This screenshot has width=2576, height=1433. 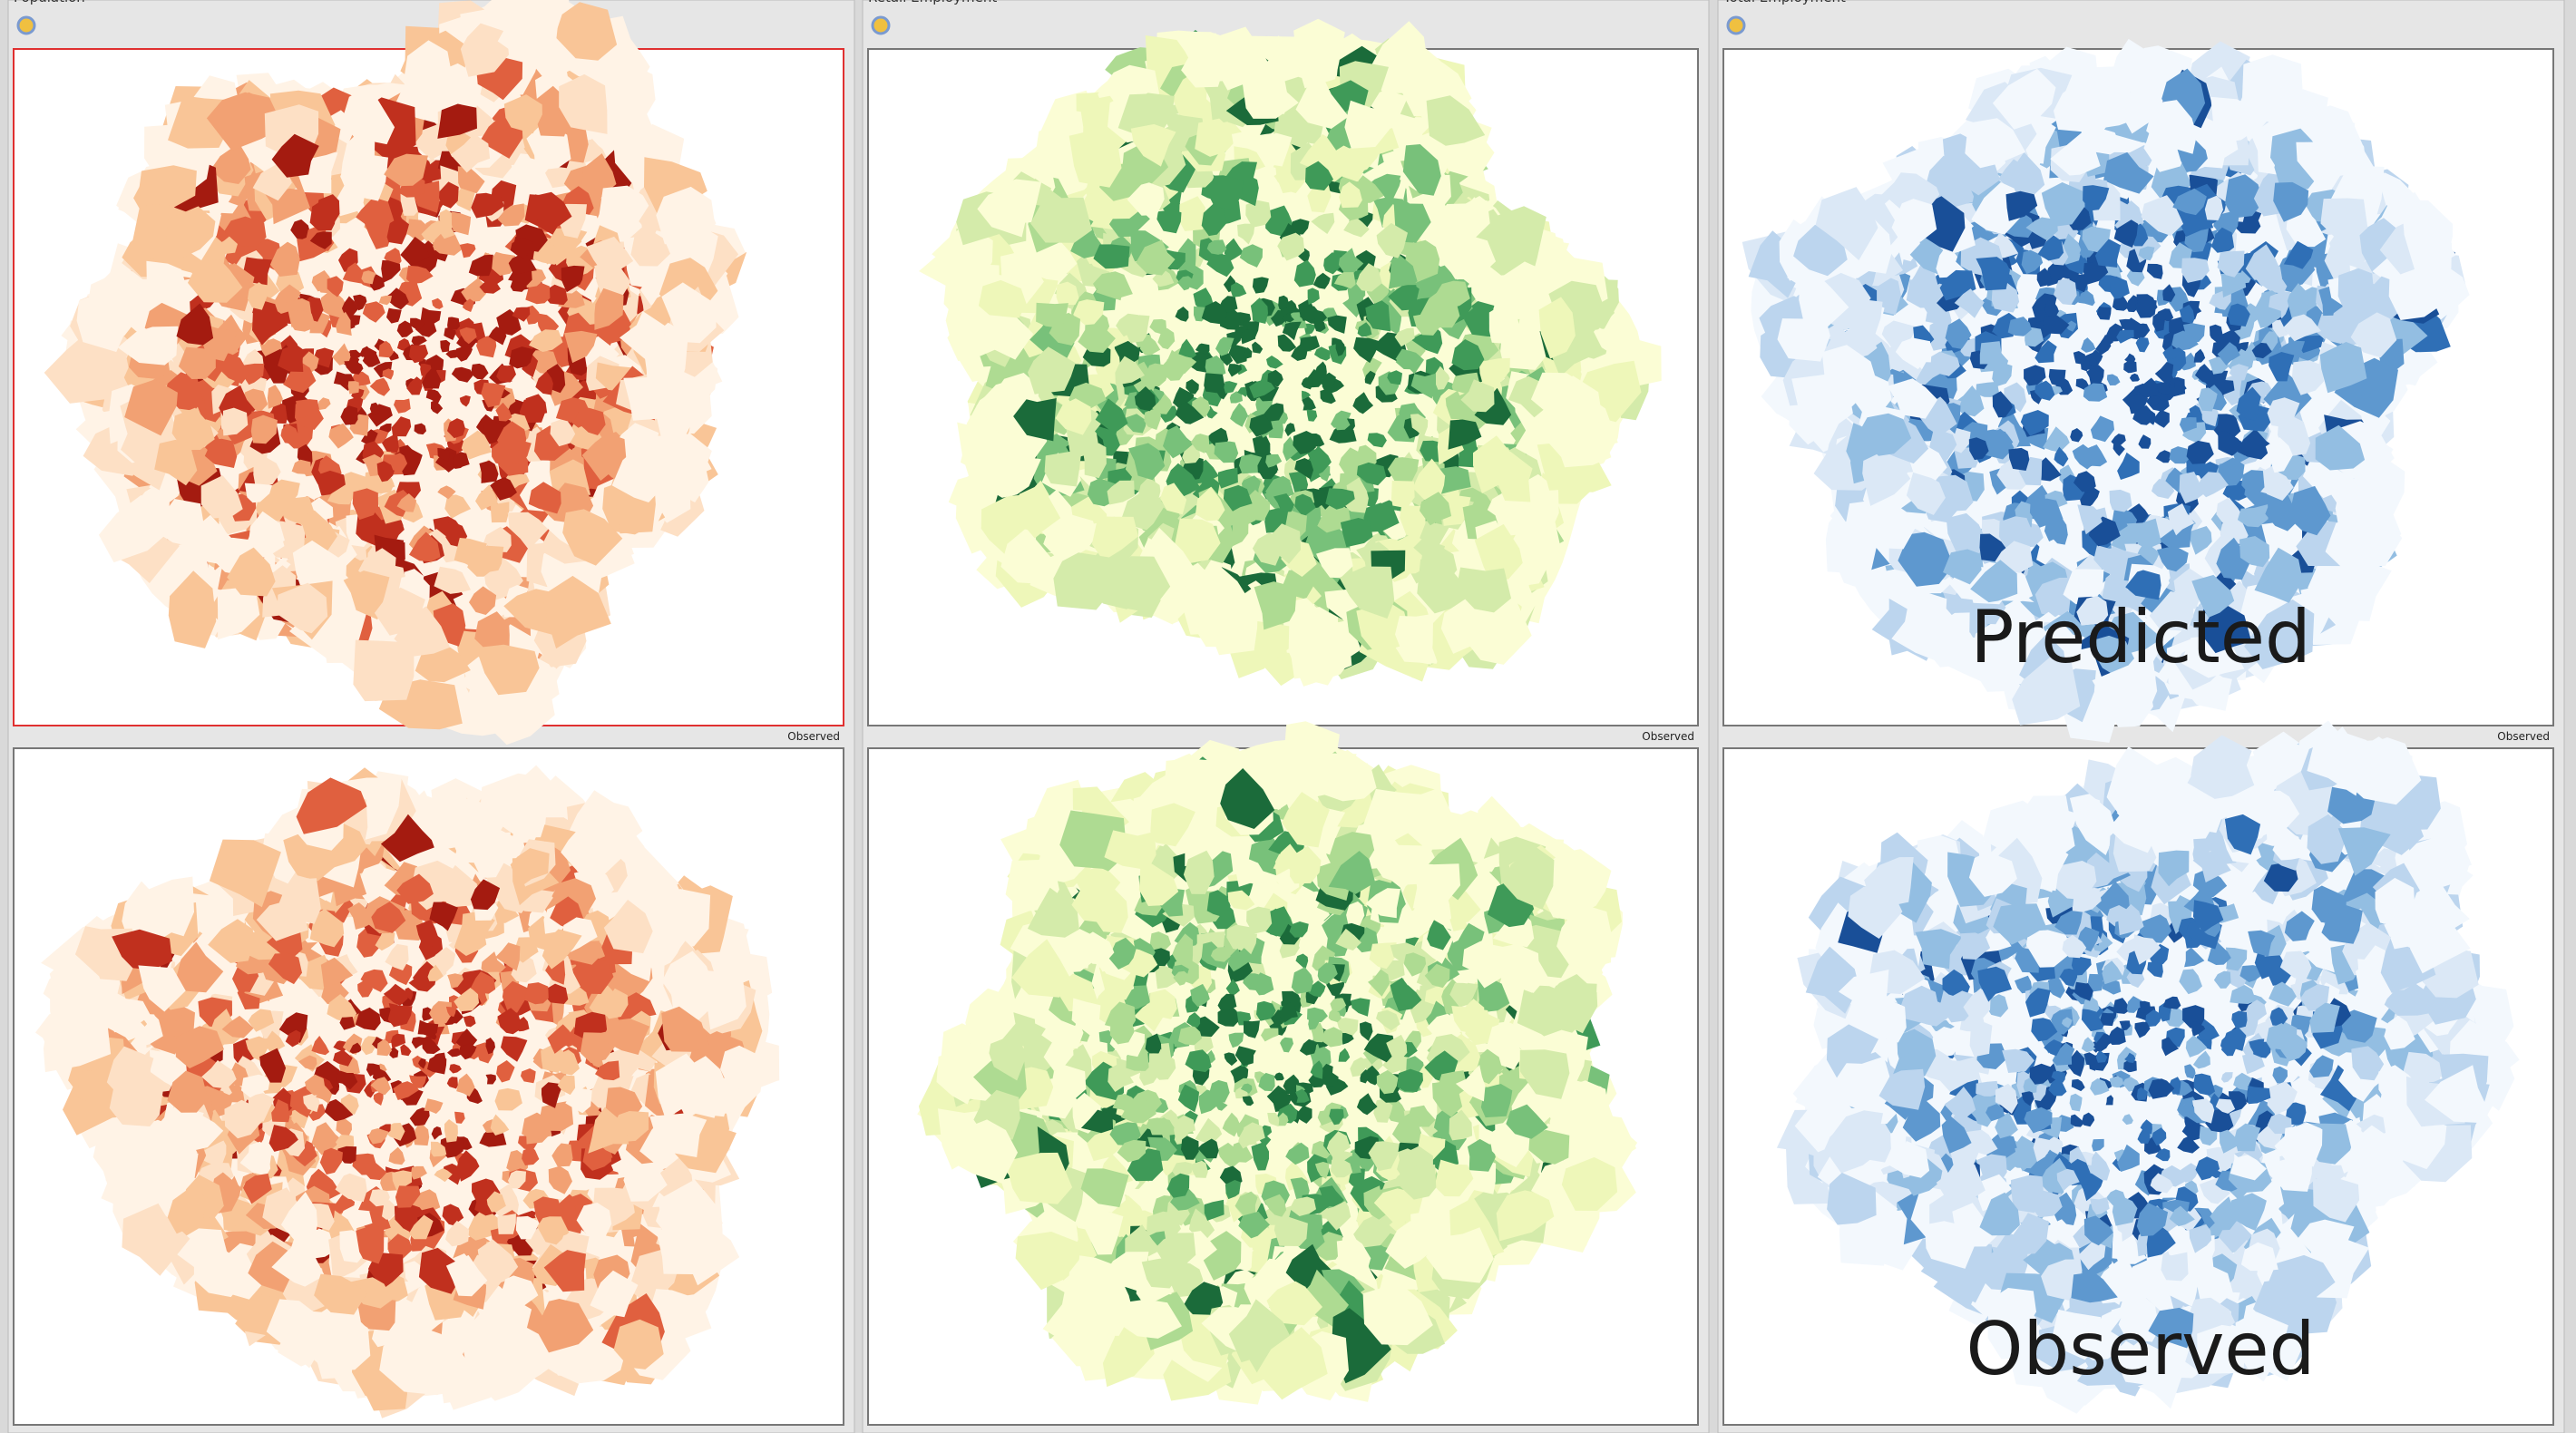 I want to click on window-title: Retail Employment, so click(x=932, y=2).